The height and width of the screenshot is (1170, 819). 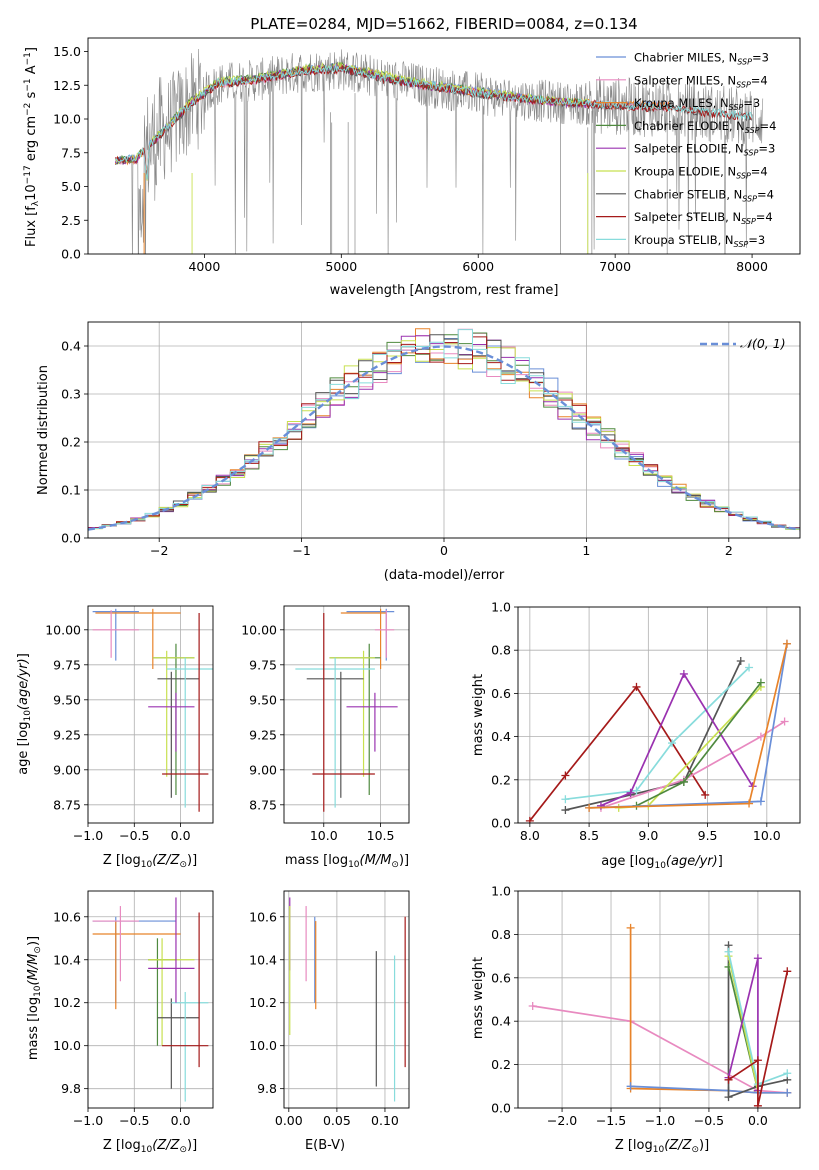 I want to click on mass-vs-ebv-plot: 0.00 0.05 0.10 9.8 10.0 10.2 10.4 10.6, so click(x=329, y=1009).